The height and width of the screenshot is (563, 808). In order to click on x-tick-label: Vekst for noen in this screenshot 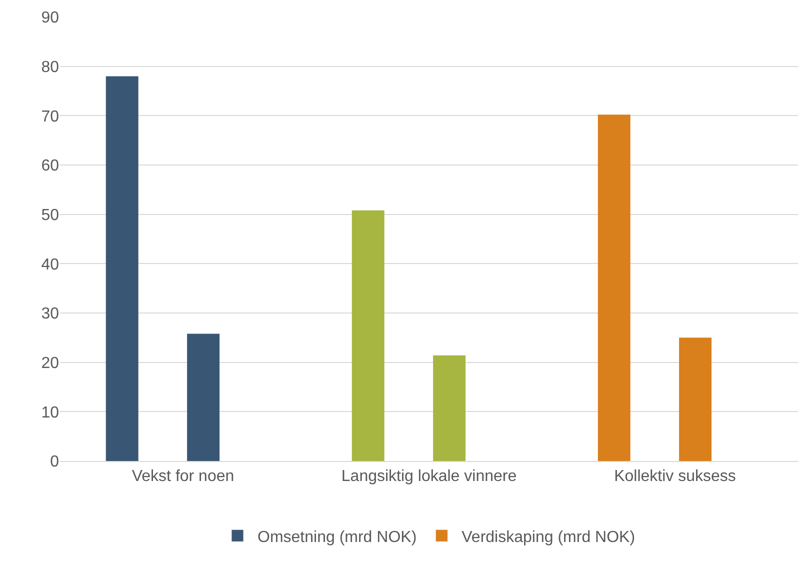, I will do `click(183, 477)`.